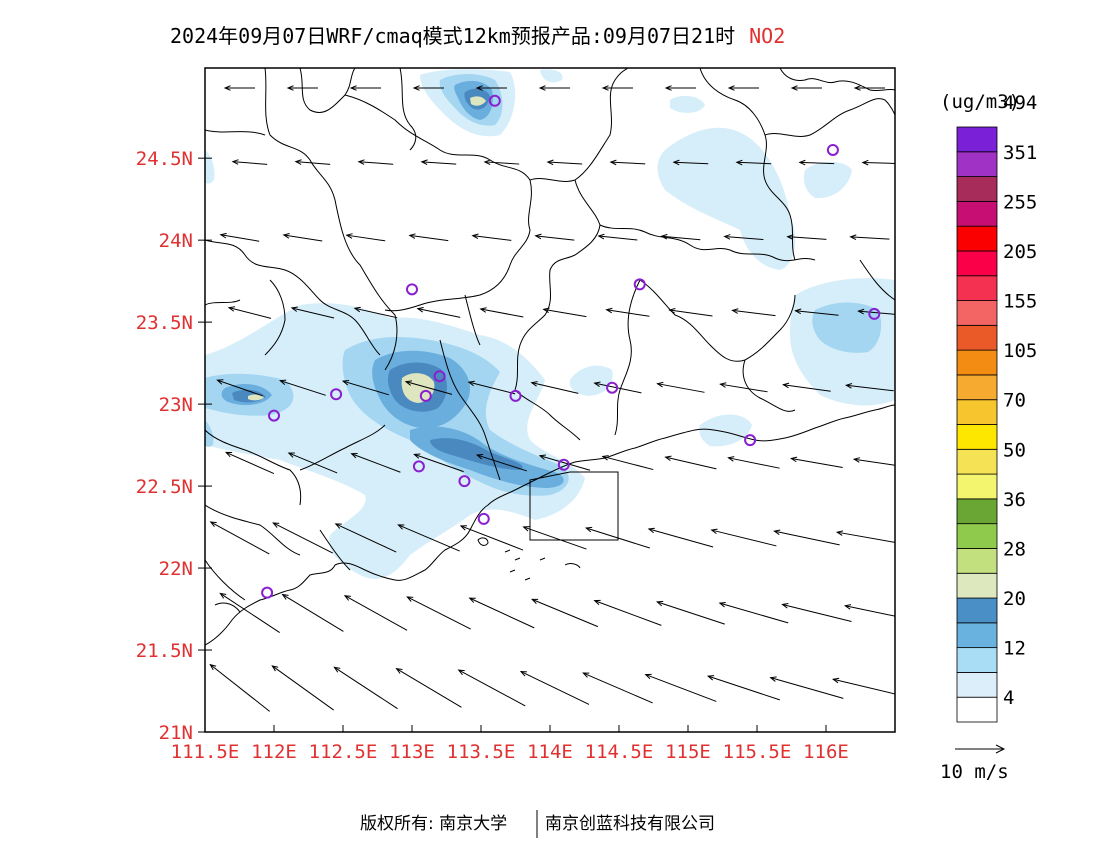 The height and width of the screenshot is (850, 1100). Describe the element at coordinates (174, 446) in the screenshot. I see `latitude-axis: 24.5N 24N 23.5N 23N 22.5N 22N 21.5N 21N` at that location.